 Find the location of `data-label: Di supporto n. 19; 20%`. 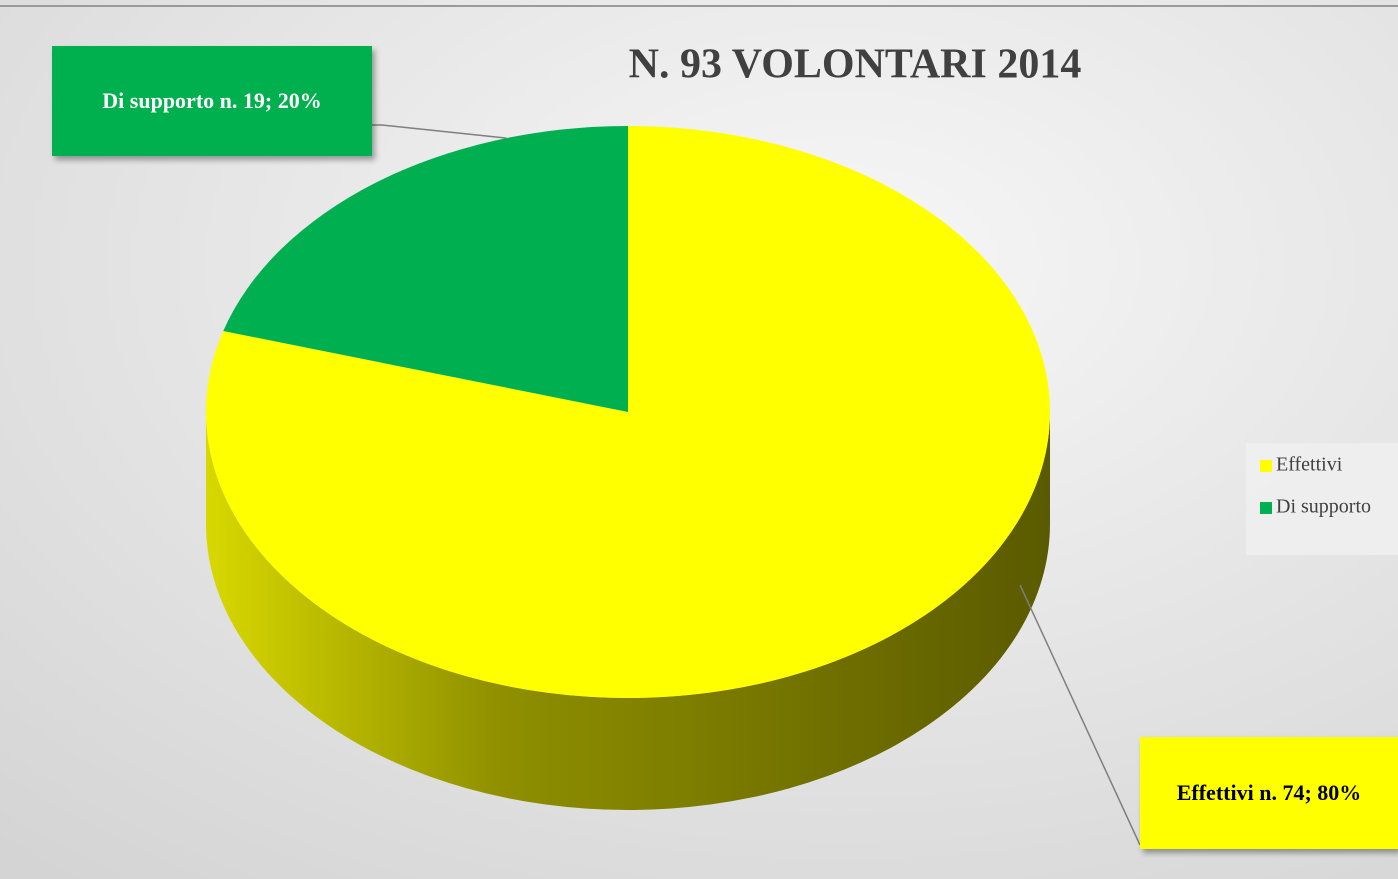

data-label: Di supporto n. 19; 20% is located at coordinates (211, 100).